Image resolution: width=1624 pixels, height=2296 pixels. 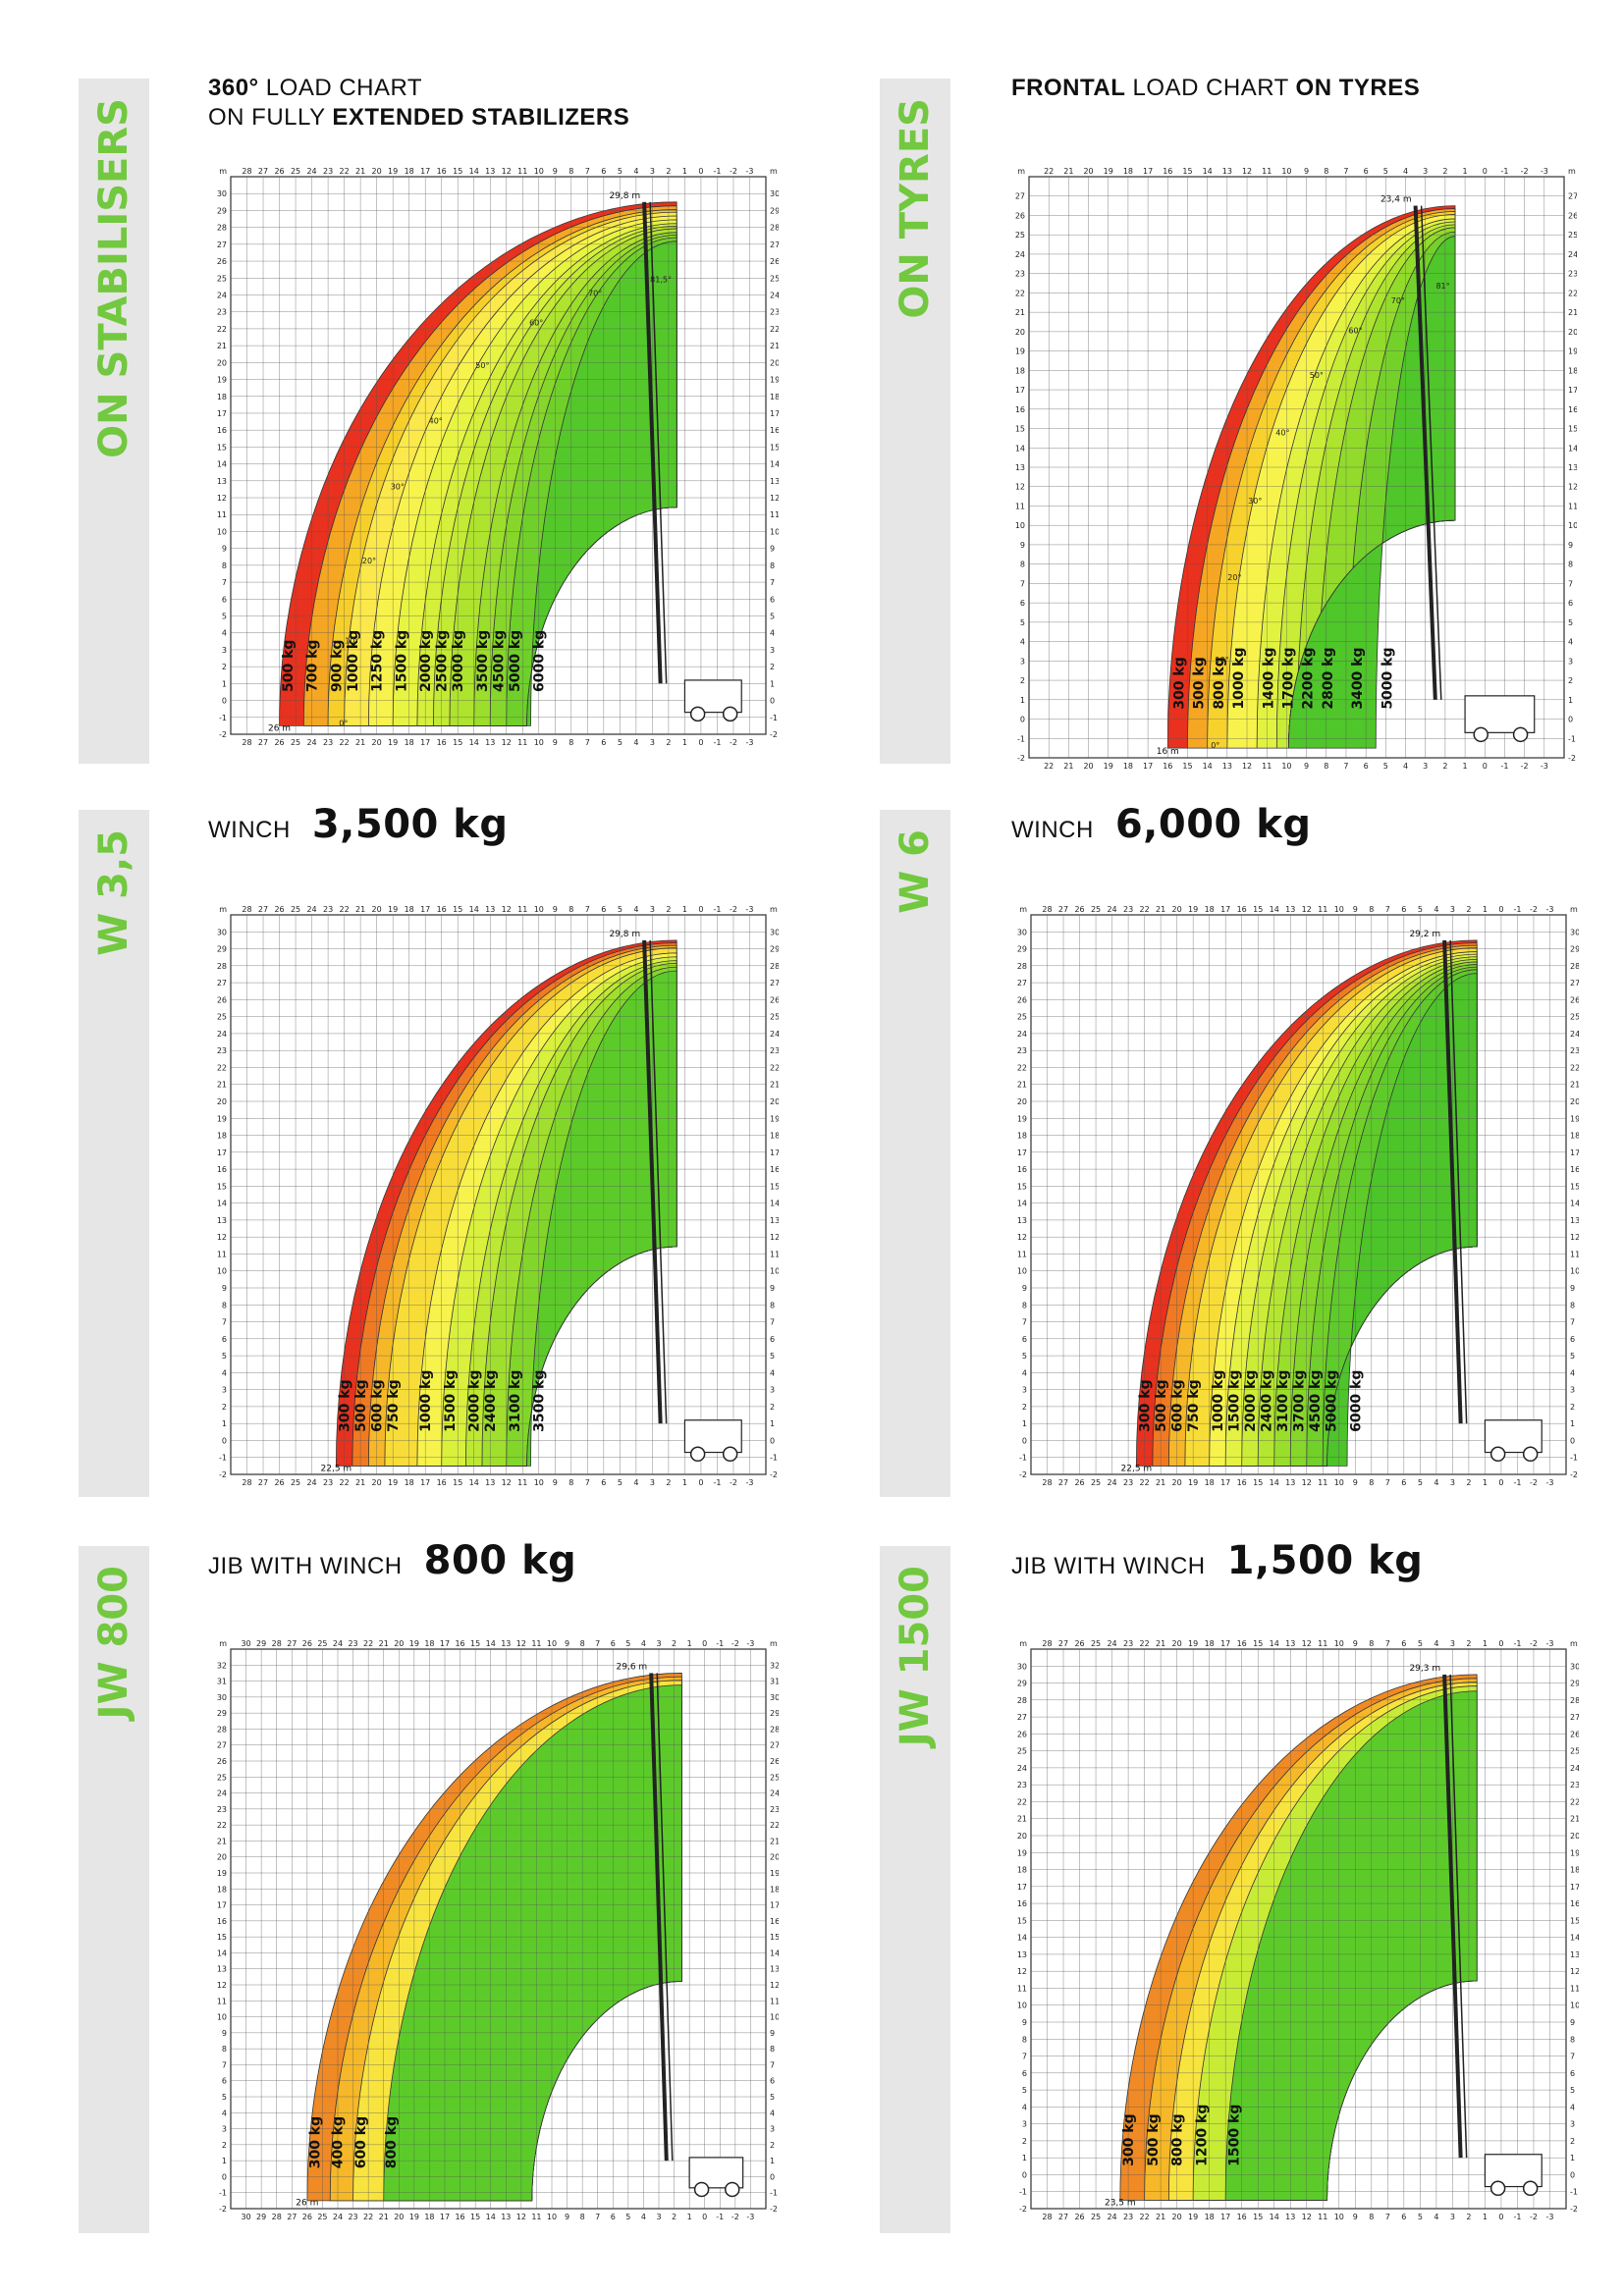 What do you see at coordinates (733, 909) in the screenshot?
I see `x-tick-label-top: -2` at bounding box center [733, 909].